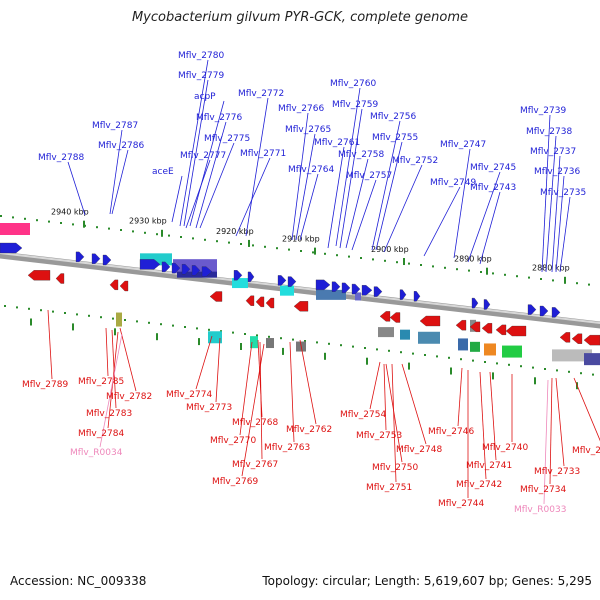 Image resolution: width=600 pixels, height=600 pixels. I want to click on gene-label: Mflv_2737, so click(553, 152).